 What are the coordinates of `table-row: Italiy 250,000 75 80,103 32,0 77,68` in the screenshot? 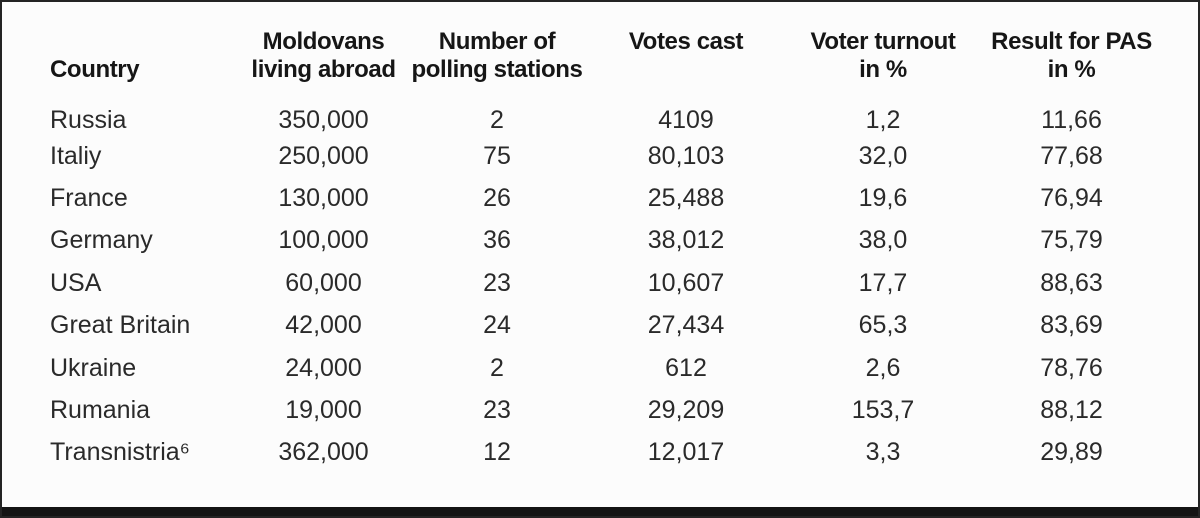 It's located at (582, 156).